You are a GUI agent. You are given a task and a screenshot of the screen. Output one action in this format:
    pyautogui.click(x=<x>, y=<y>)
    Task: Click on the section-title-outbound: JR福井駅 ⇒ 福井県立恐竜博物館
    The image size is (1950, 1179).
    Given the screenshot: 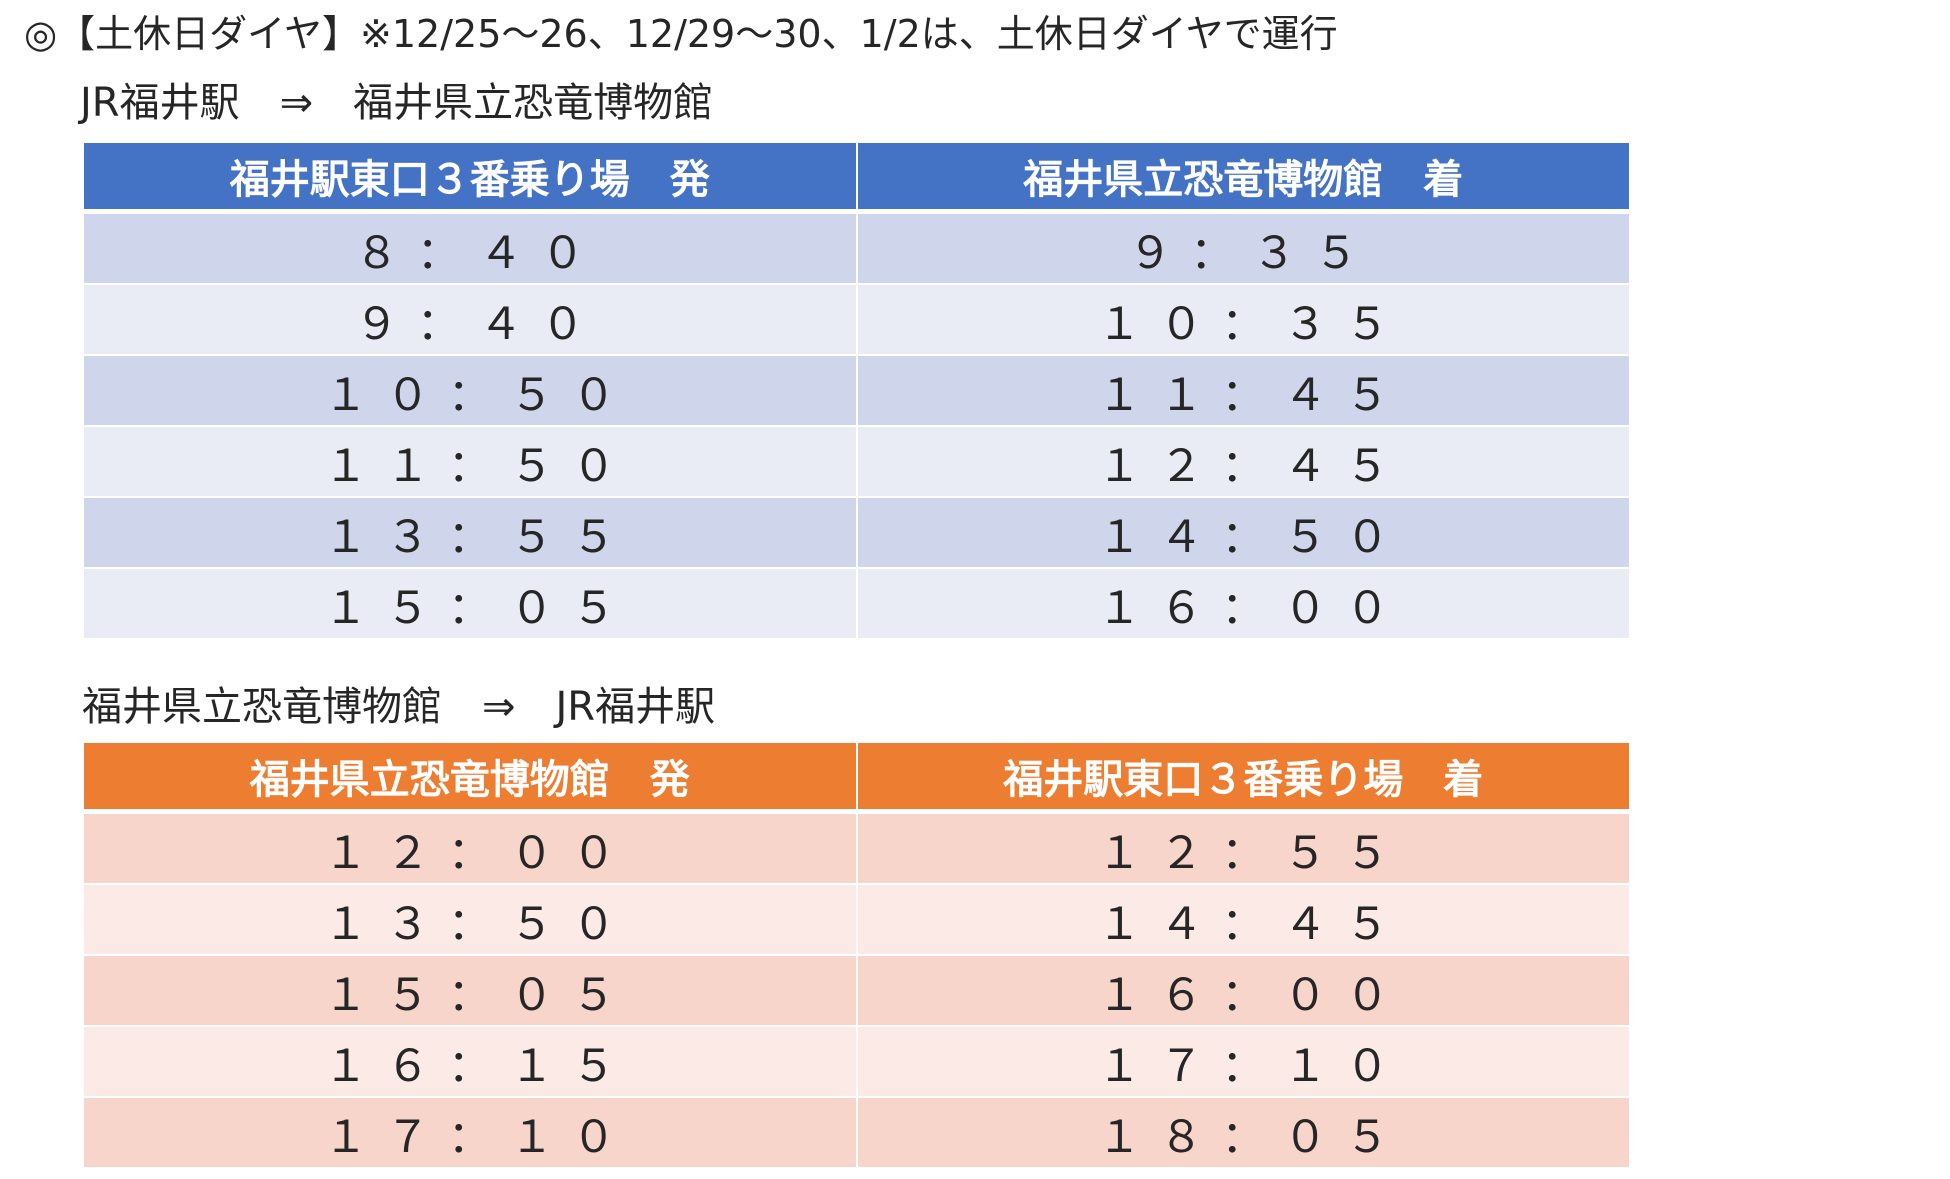 What is the action you would take?
    pyautogui.click(x=397, y=103)
    